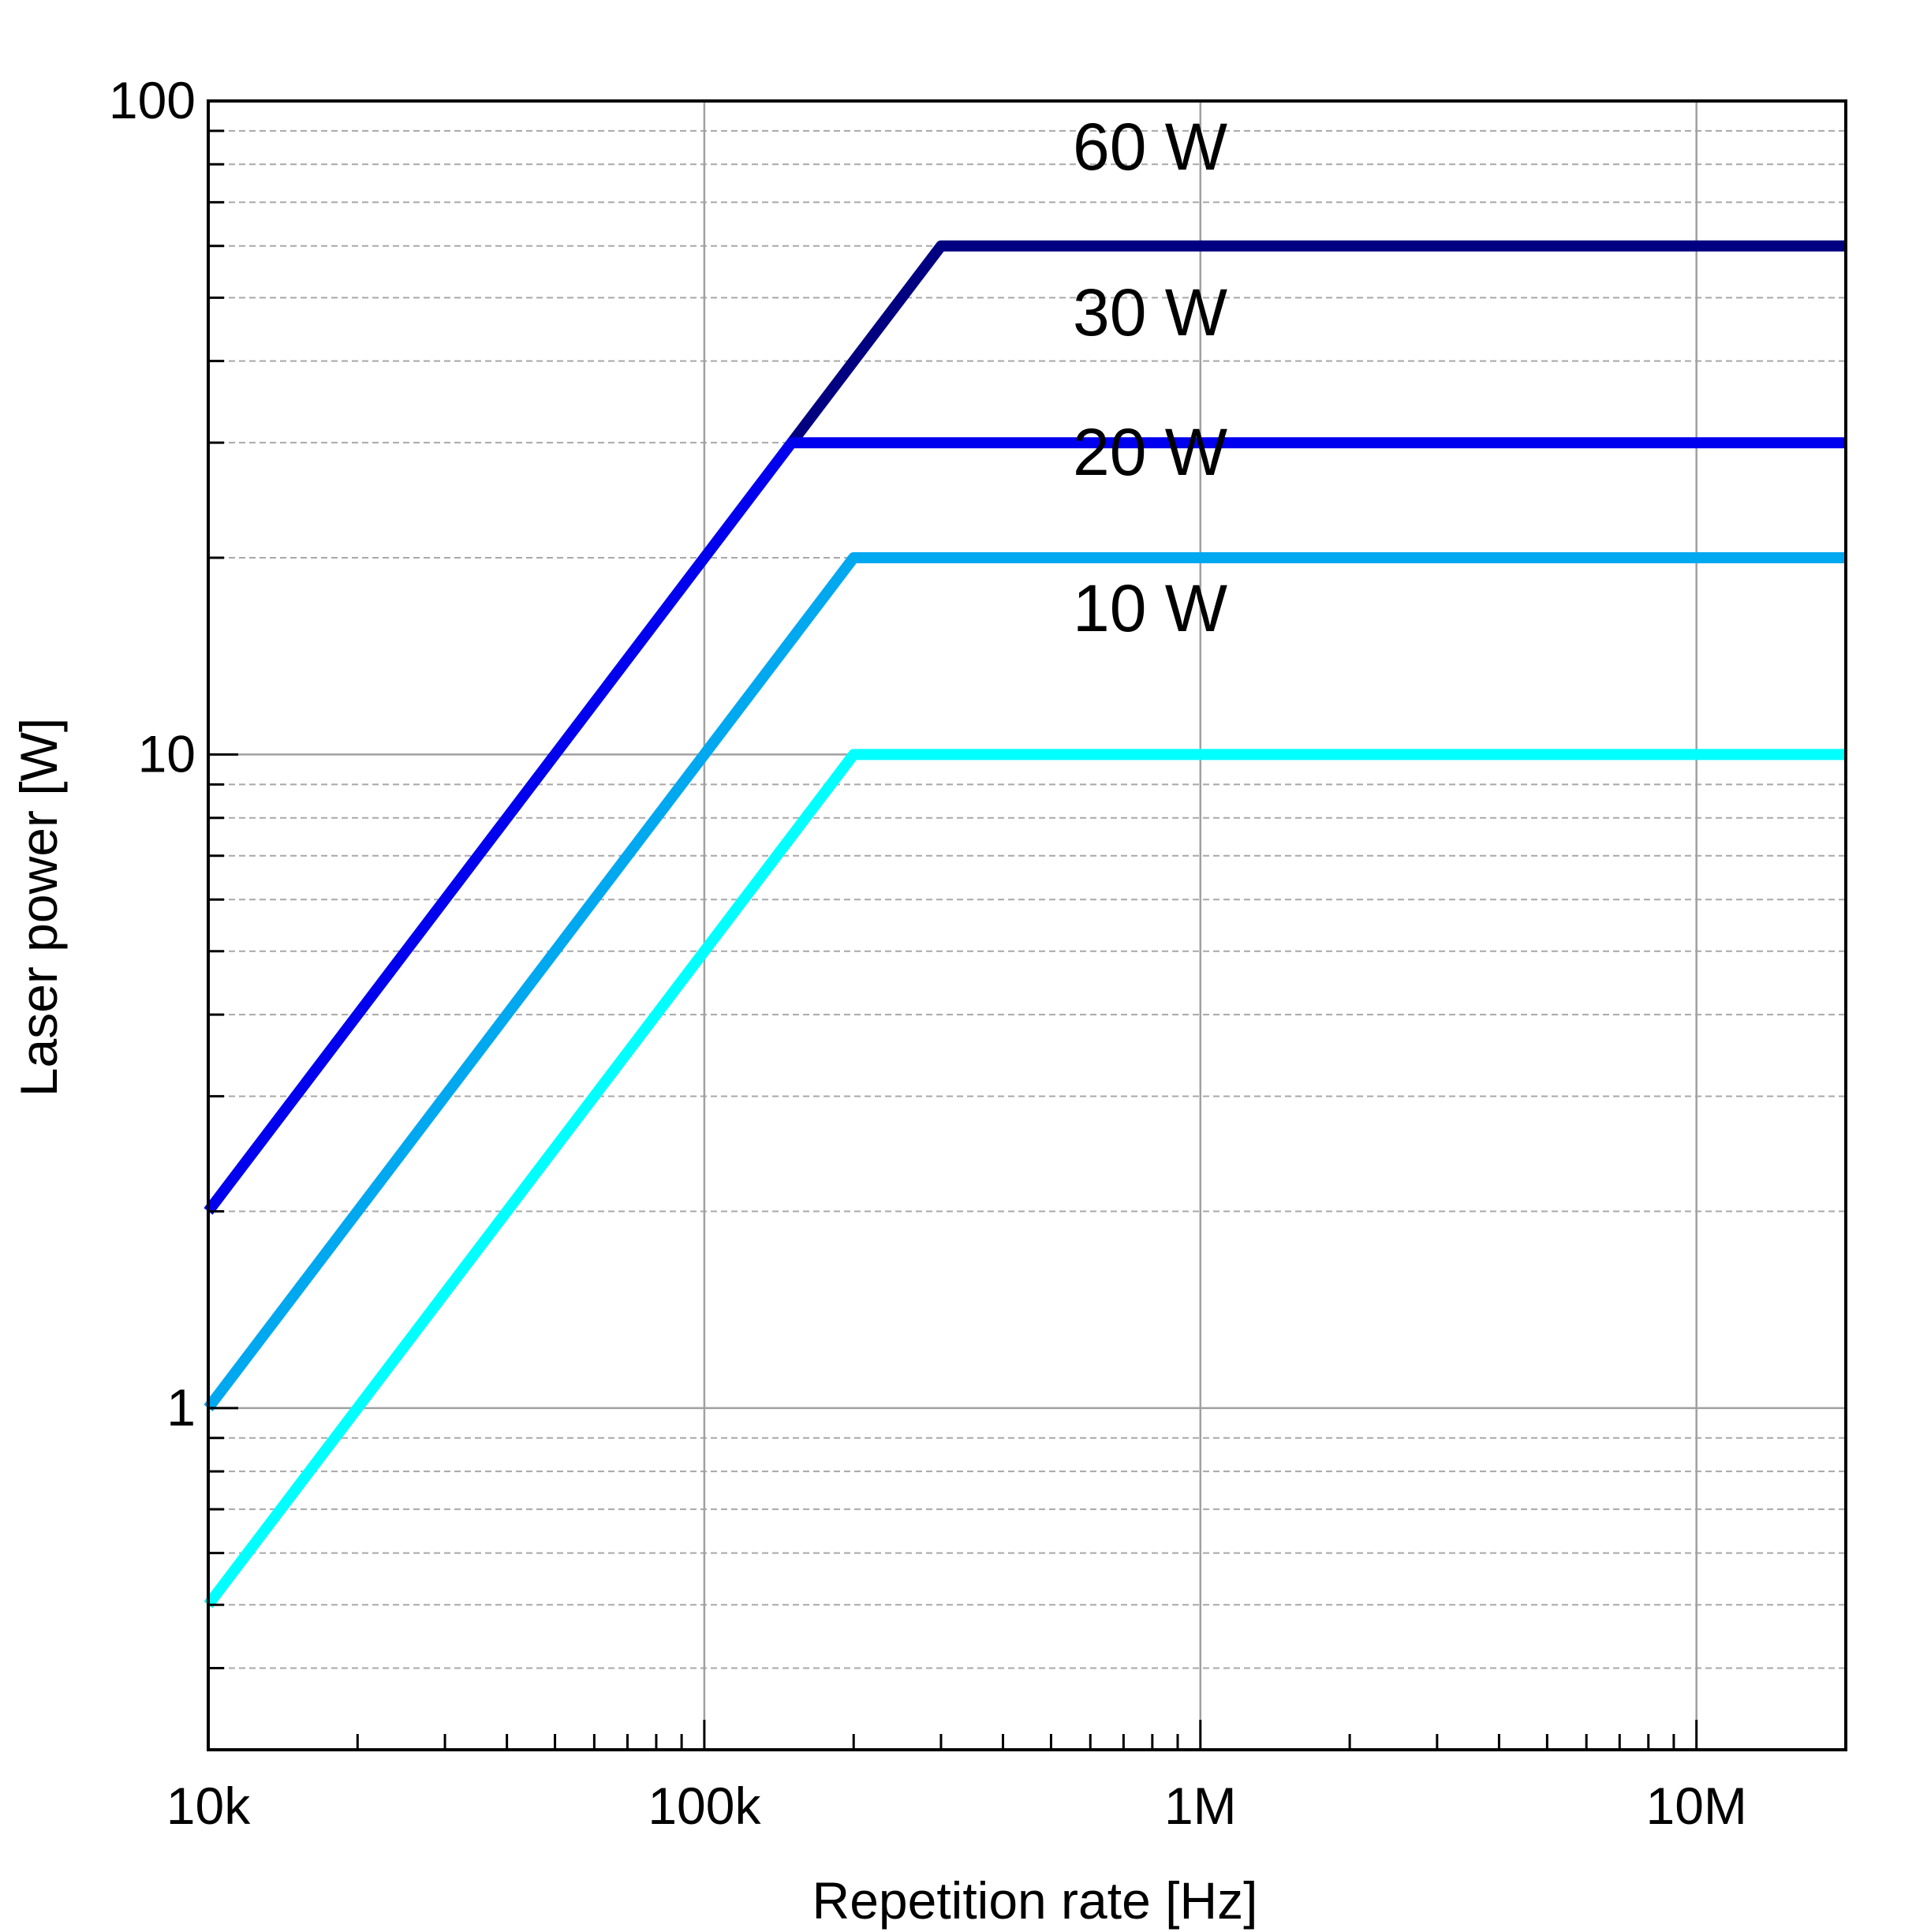 This screenshot has width=1916, height=1932. I want to click on y-tick-label: 1, so click(181, 1407).